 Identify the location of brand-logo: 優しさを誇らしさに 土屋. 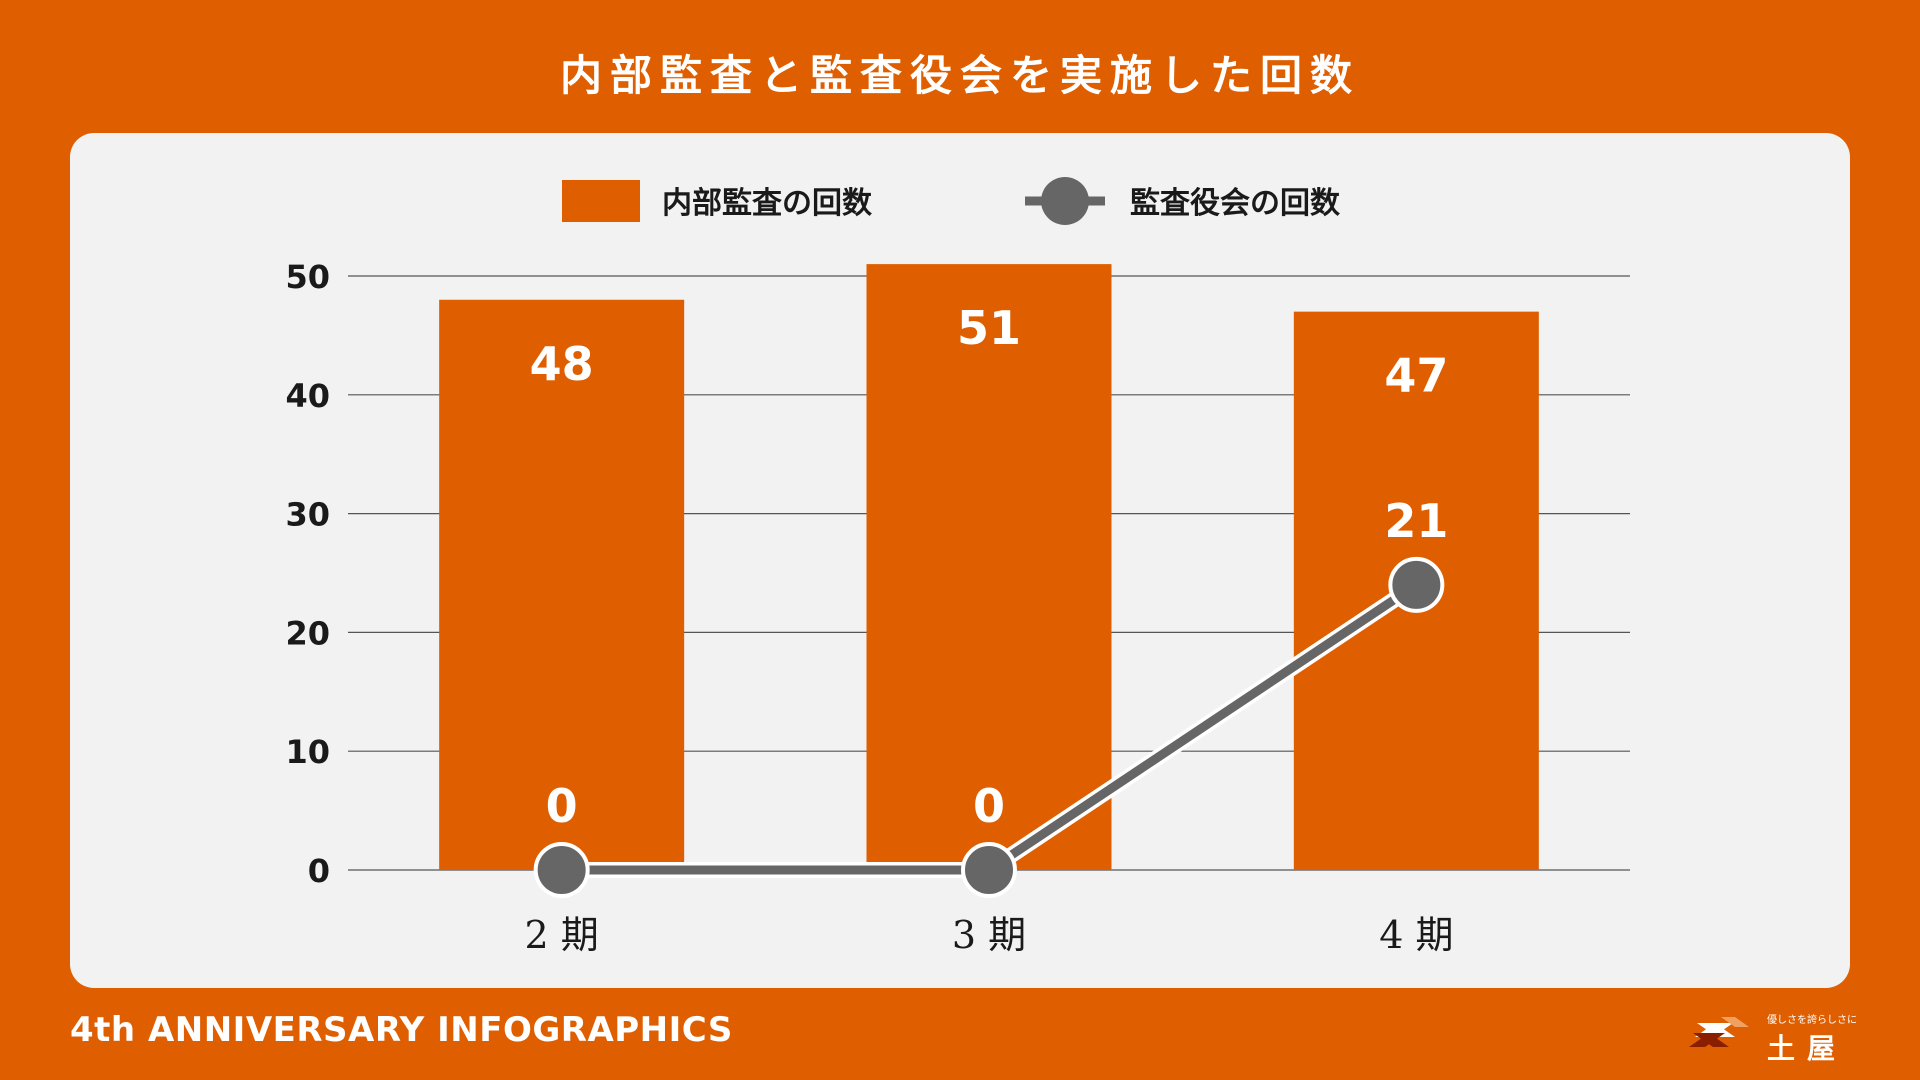
(1771, 1034).